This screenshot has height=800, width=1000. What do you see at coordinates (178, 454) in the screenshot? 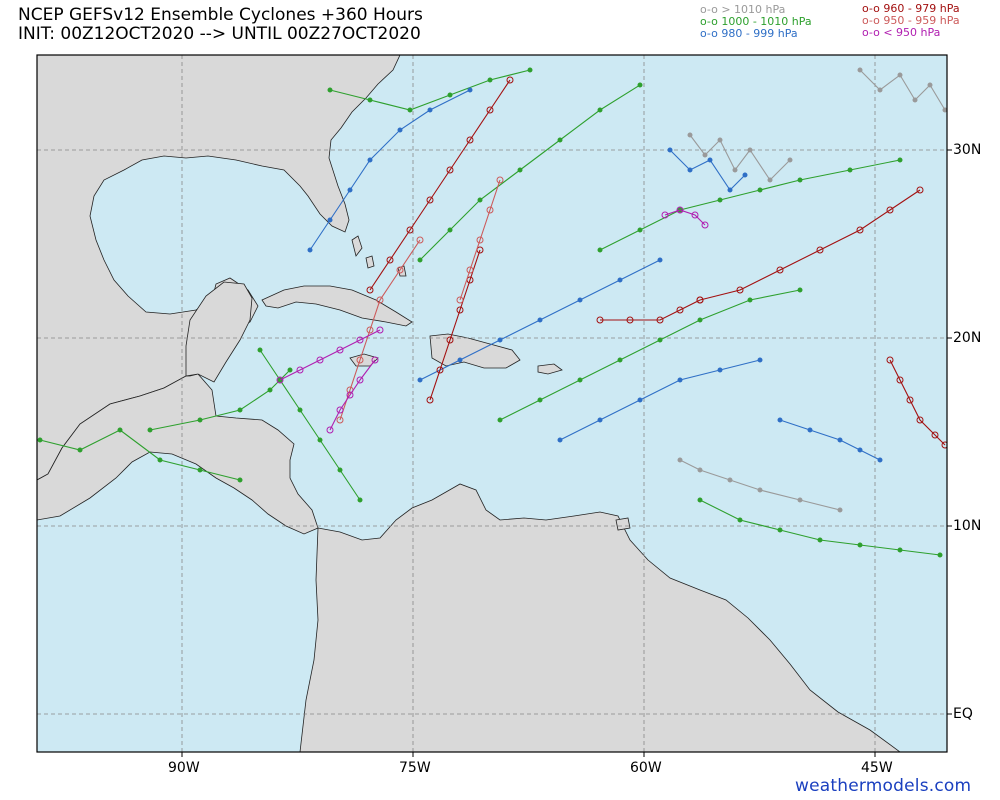
I see `central-america-land` at bounding box center [178, 454].